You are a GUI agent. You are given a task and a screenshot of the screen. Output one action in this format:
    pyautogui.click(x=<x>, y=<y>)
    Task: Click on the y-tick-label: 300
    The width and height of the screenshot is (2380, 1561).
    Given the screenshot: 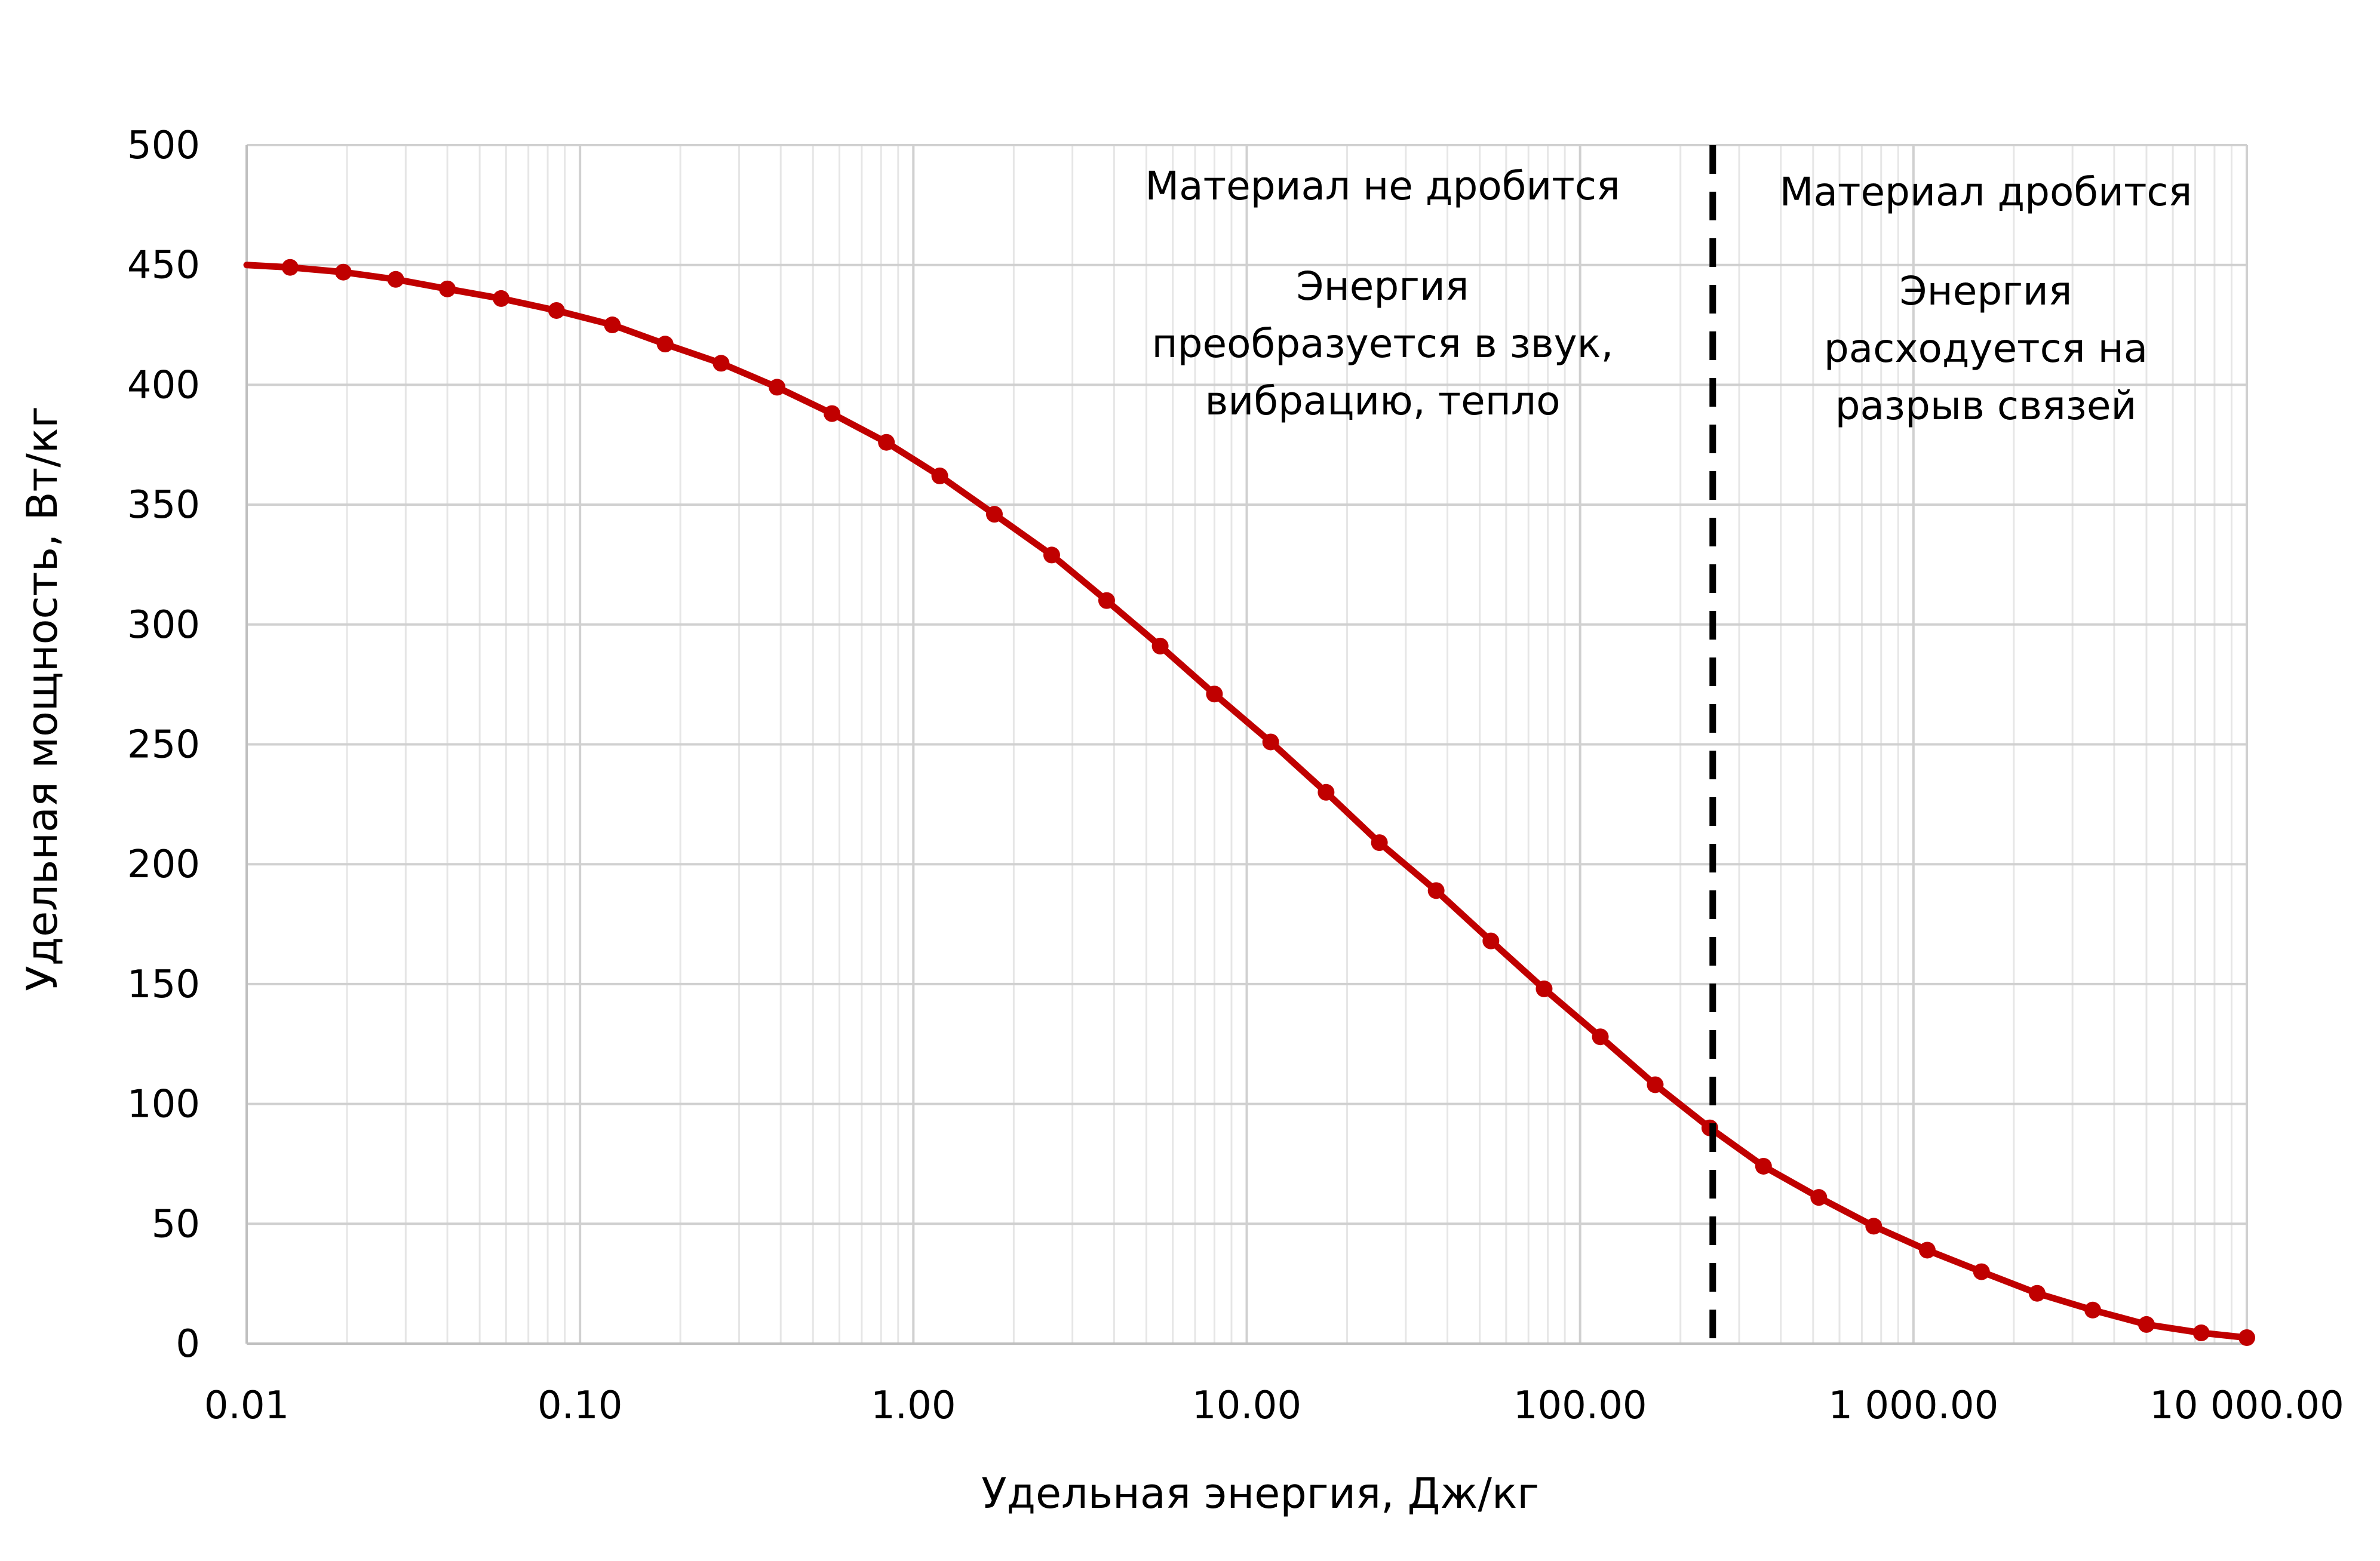 What is the action you would take?
    pyautogui.click(x=163, y=625)
    